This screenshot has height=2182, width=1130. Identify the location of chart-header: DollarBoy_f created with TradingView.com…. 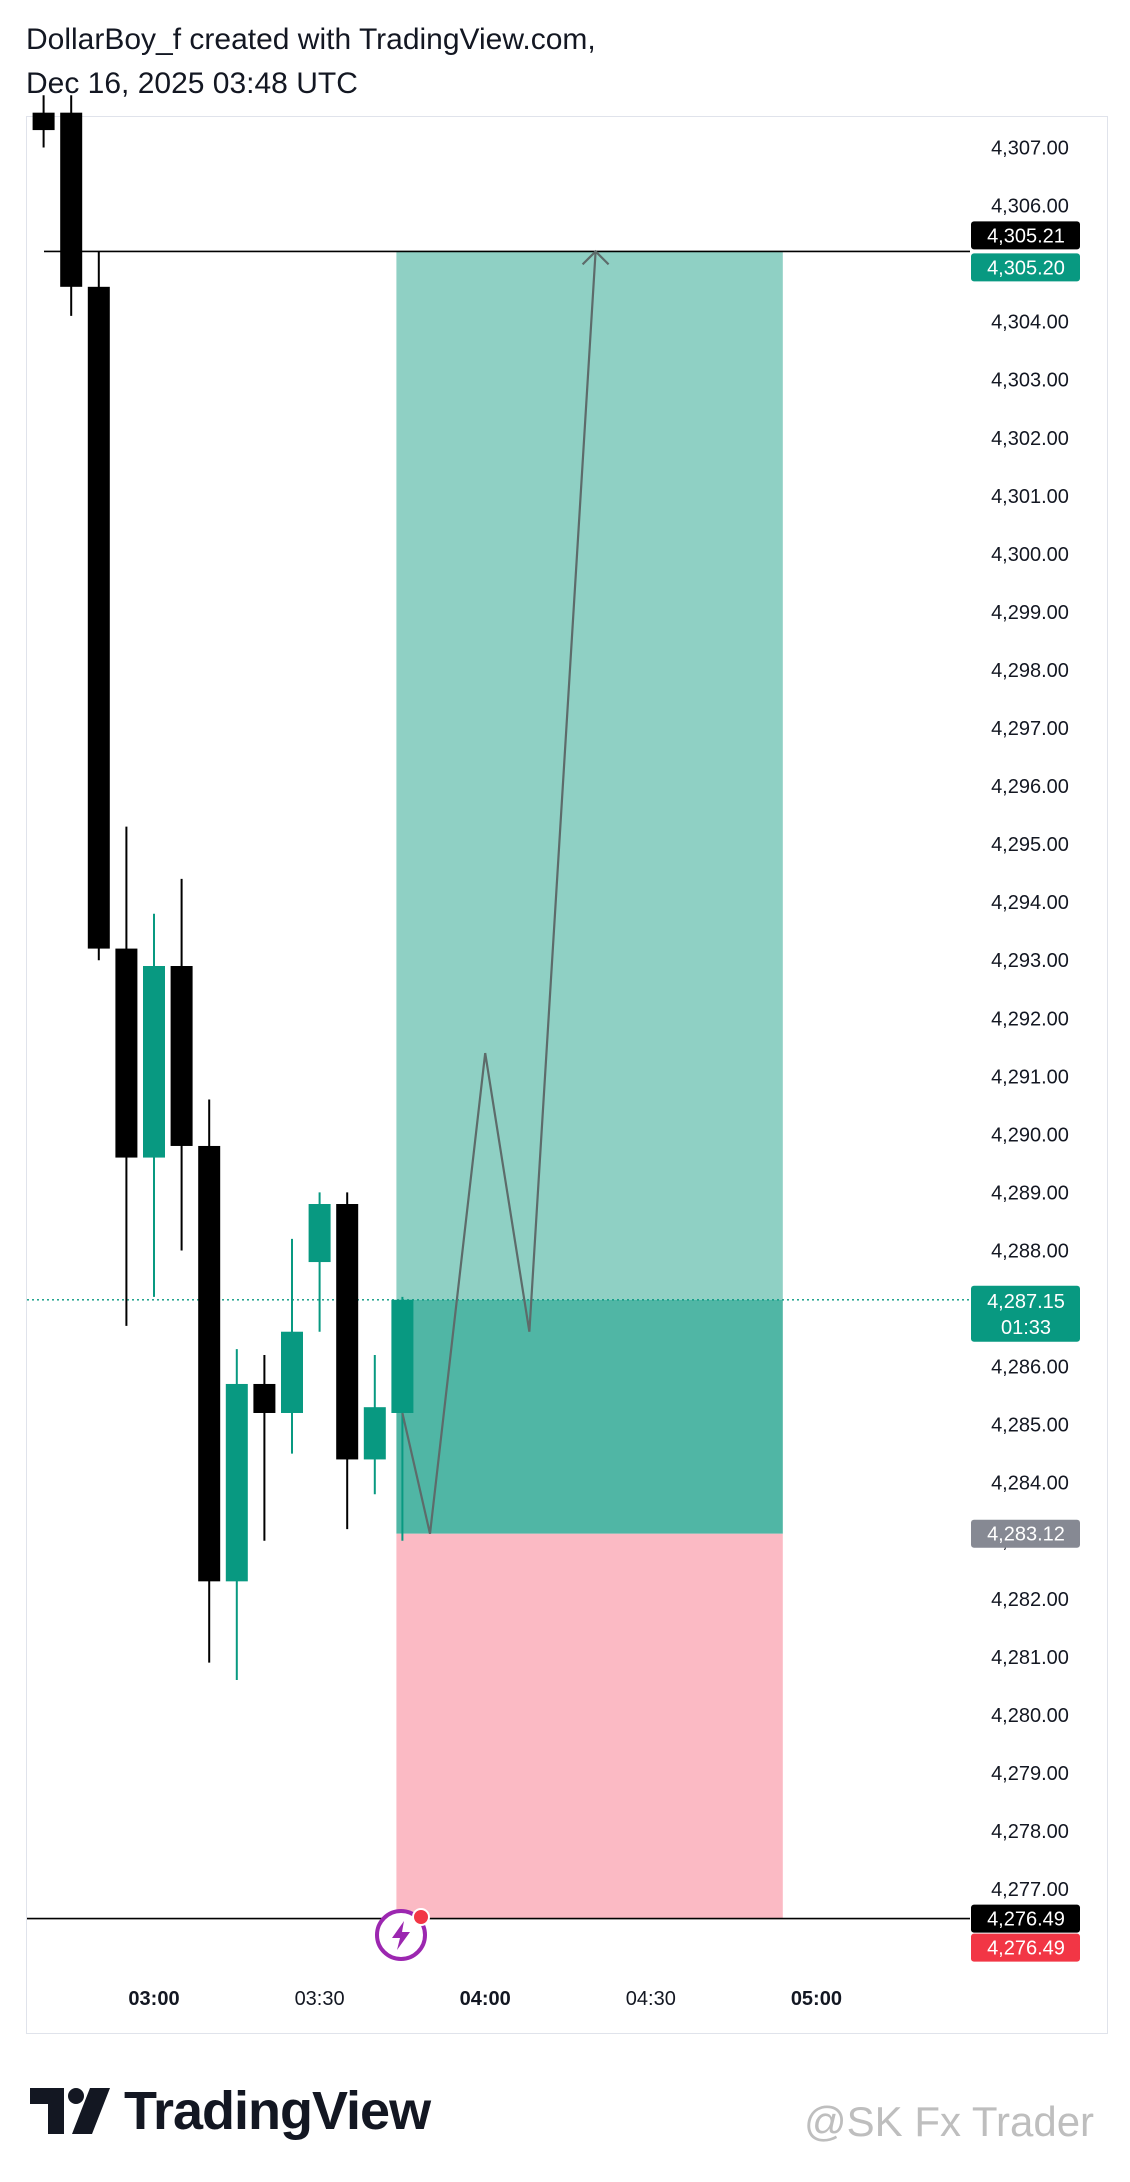
(311, 62).